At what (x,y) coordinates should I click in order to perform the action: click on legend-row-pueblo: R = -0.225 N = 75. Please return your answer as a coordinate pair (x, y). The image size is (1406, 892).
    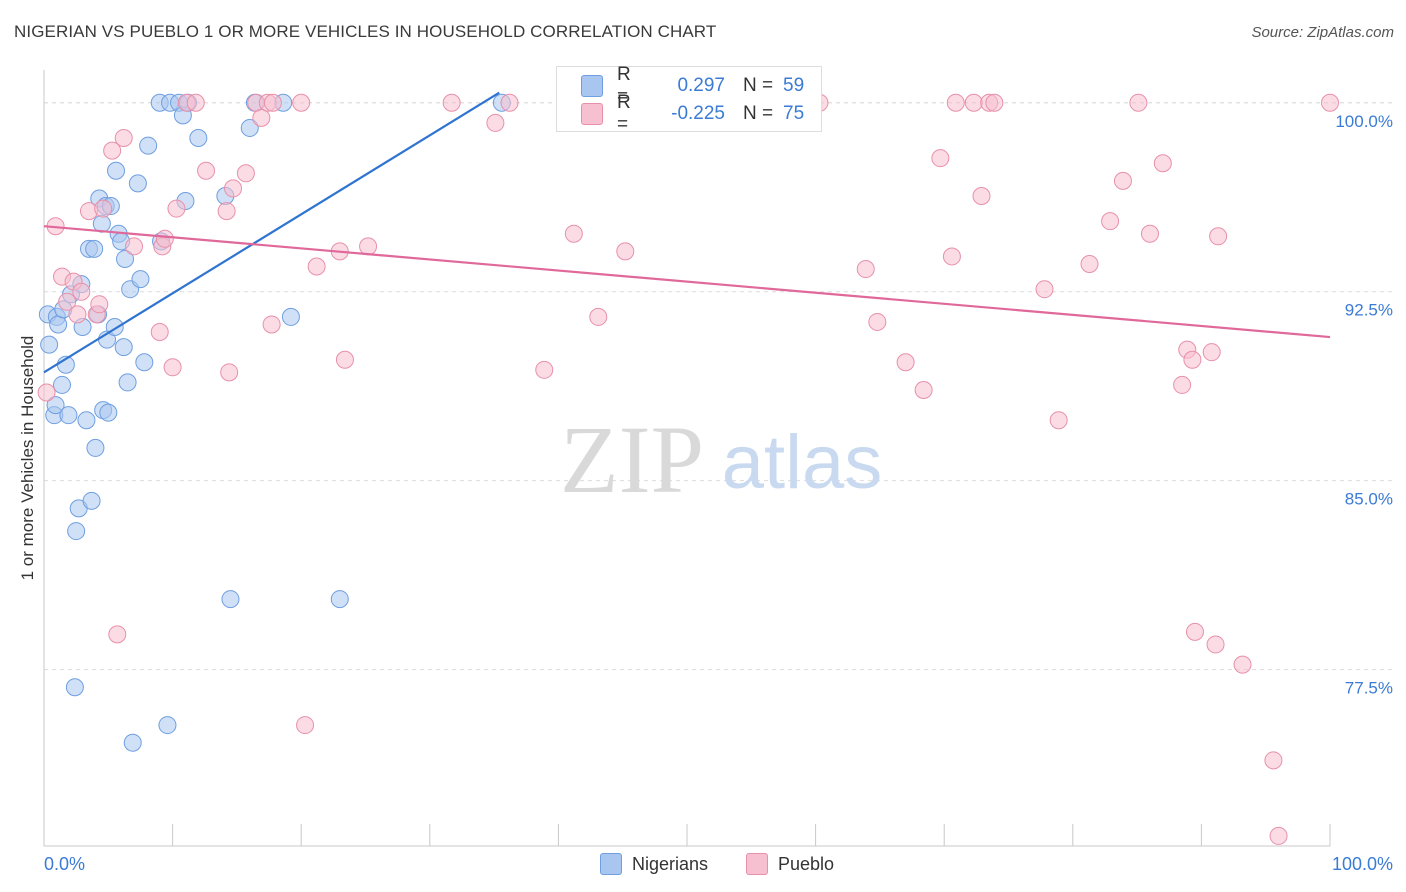
    Looking at the image, I should click on (692, 113).